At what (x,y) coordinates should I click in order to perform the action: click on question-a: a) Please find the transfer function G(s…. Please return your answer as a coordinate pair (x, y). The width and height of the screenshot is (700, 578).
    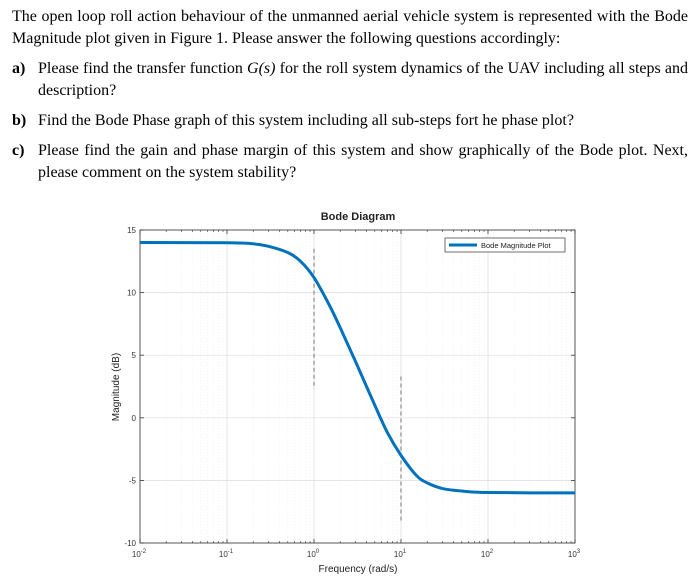
    Looking at the image, I should click on (350, 80).